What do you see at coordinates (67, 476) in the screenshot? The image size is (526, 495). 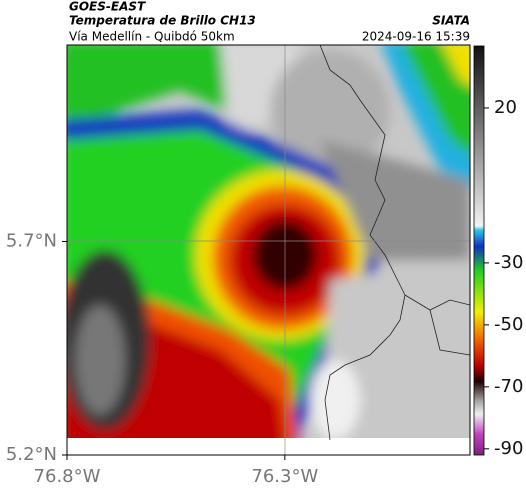 I see `x-tick-label: 76.8°W` at bounding box center [67, 476].